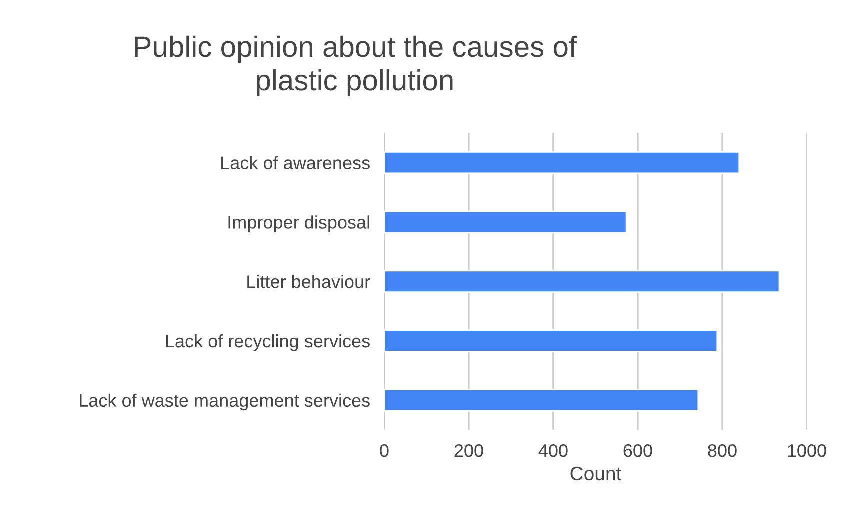  Describe the element at coordinates (384, 451) in the screenshot. I see `x-tick-label: 0` at that location.